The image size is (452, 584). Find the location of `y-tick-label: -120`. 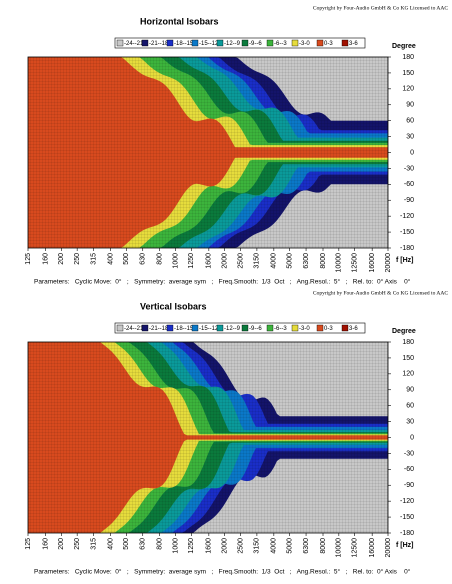

y-tick-label: -120 is located at coordinates (407, 501).